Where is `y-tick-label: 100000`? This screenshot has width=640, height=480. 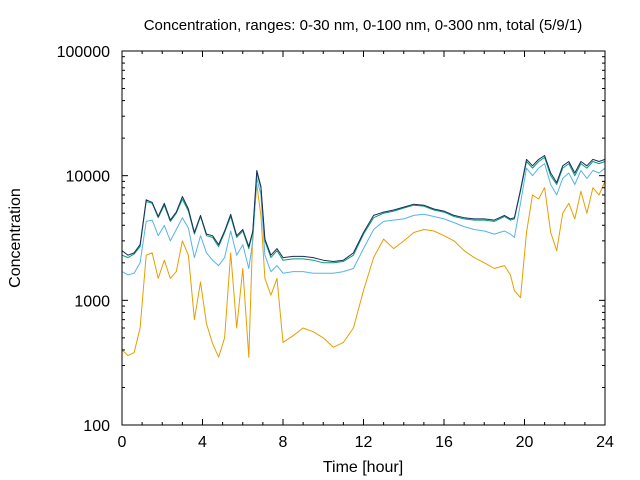 y-tick-label: 100000 is located at coordinates (83, 52).